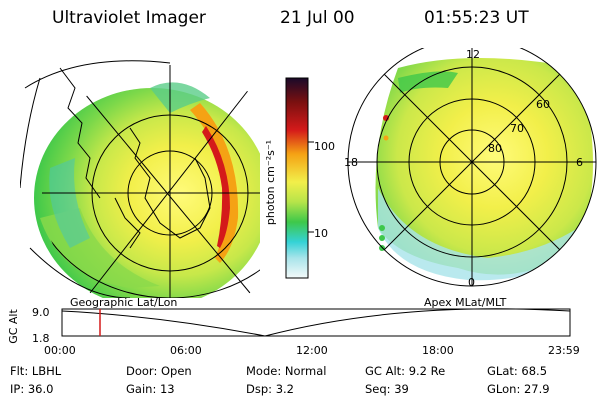 The height and width of the screenshot is (400, 600). Describe the element at coordinates (324, 146) in the screenshot. I see `colorbar-tick-100: 100` at that location.